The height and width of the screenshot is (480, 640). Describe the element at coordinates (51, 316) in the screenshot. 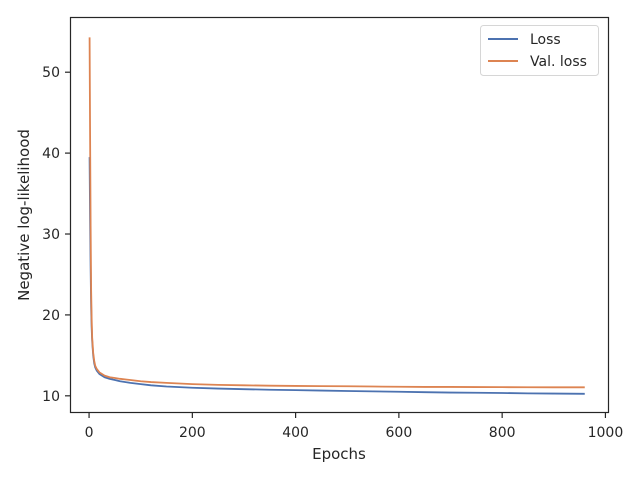

I see `y-tick-label: 20` at that location.